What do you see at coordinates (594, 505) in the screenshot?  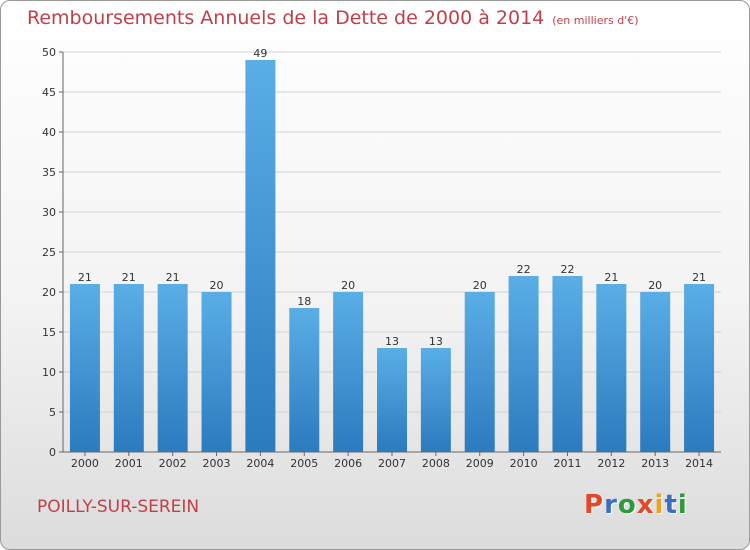 I see `logo-letter: P` at bounding box center [594, 505].